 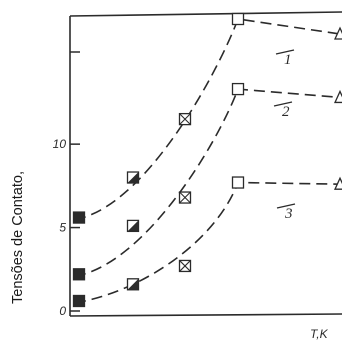 What do you see at coordinates (79, 301) in the screenshot?
I see `marker-s3-p1` at bounding box center [79, 301].